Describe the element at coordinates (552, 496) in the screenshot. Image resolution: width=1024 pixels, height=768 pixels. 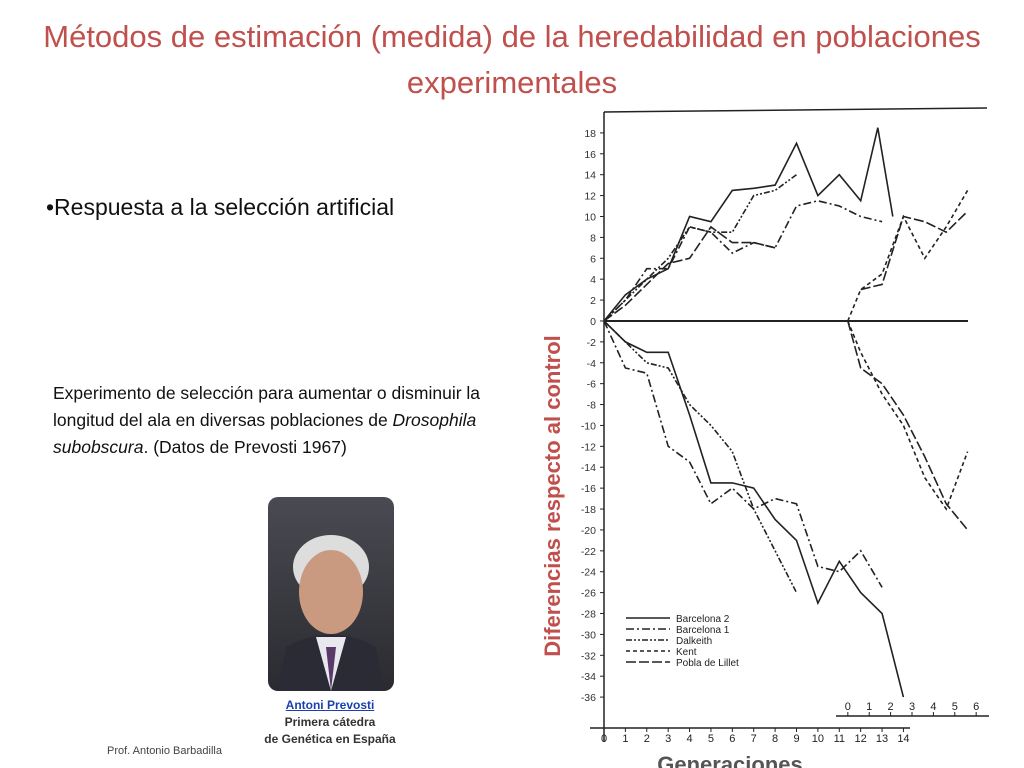
I see `y-axis-label: Diferencias respecto al control` at that location.